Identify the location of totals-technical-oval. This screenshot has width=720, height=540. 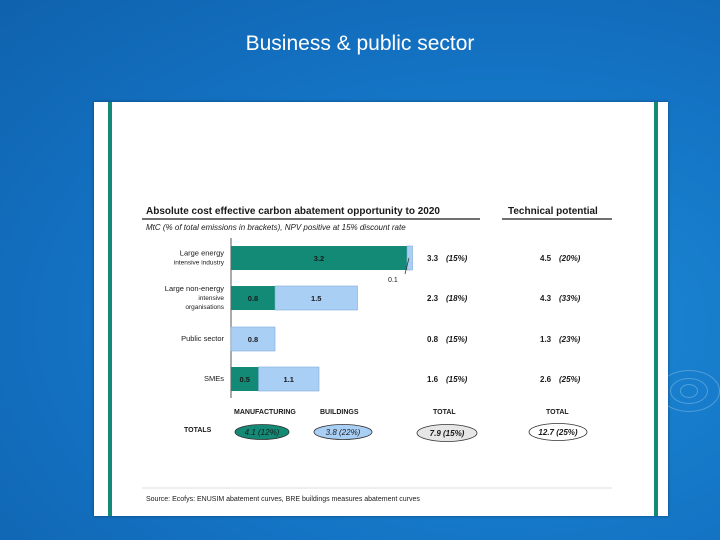
(558, 432).